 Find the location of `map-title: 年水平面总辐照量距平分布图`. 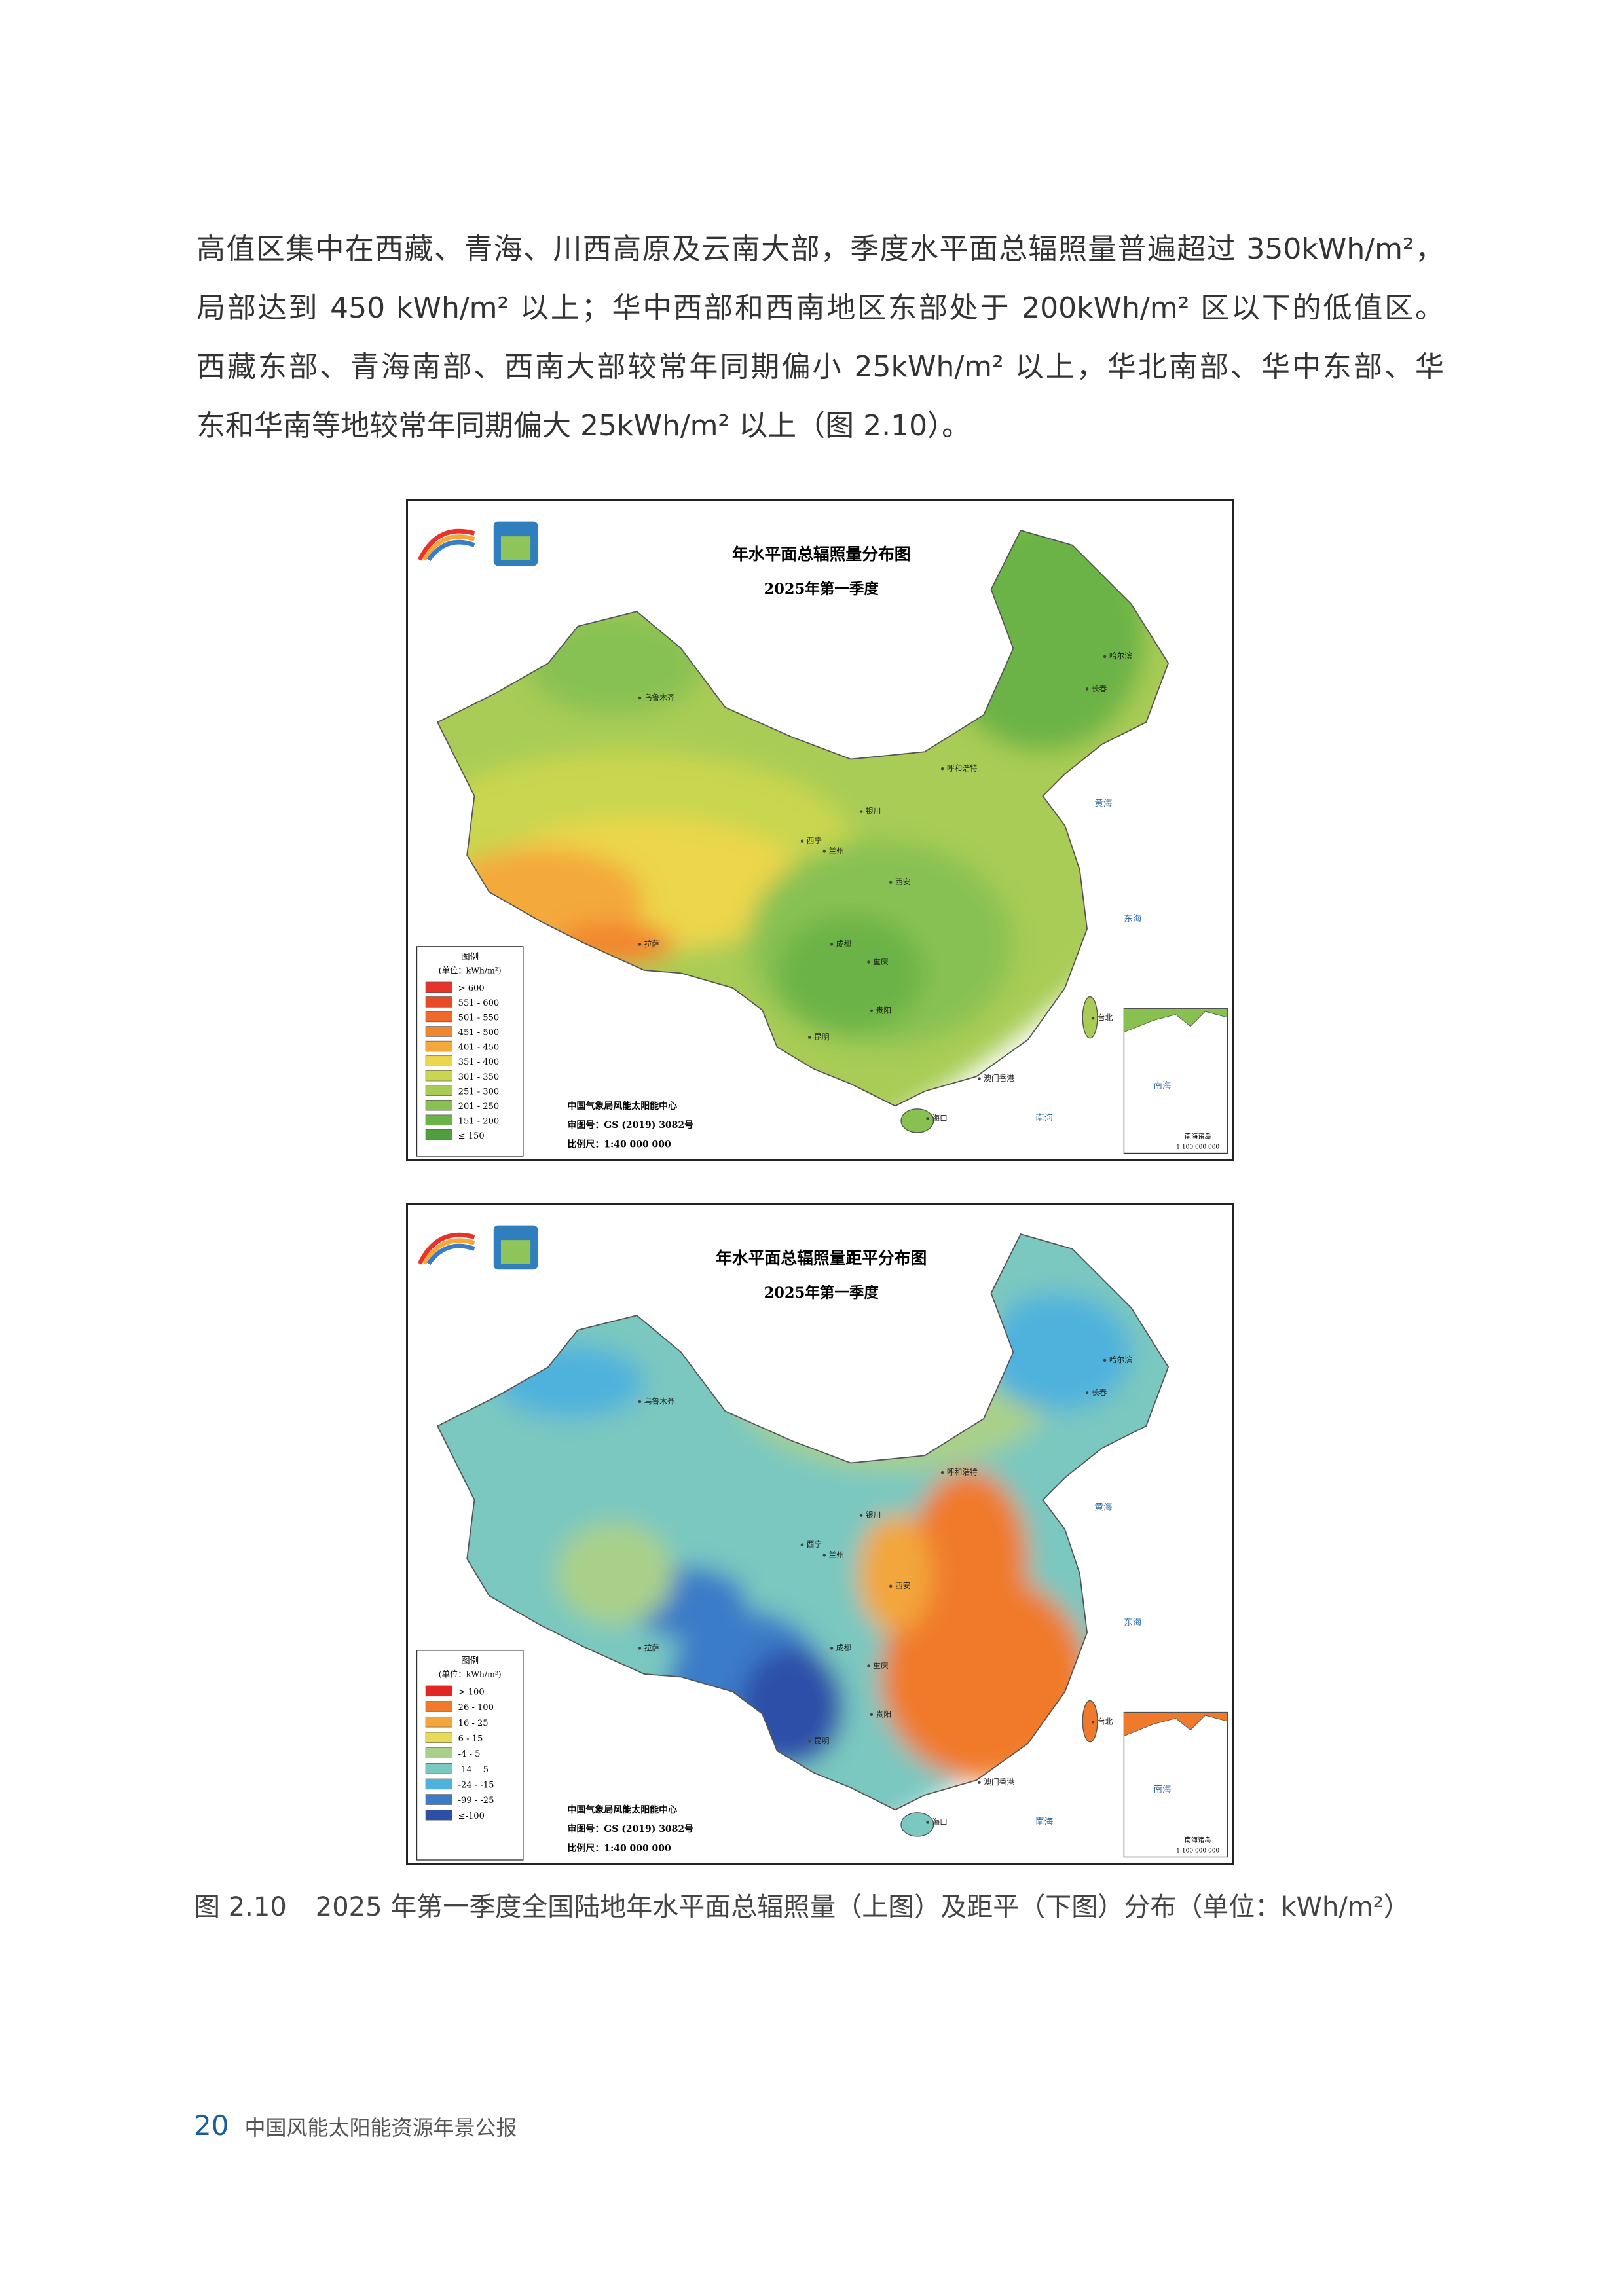

map-title: 年水平面总辐照量距平分布图 is located at coordinates (821, 1257).